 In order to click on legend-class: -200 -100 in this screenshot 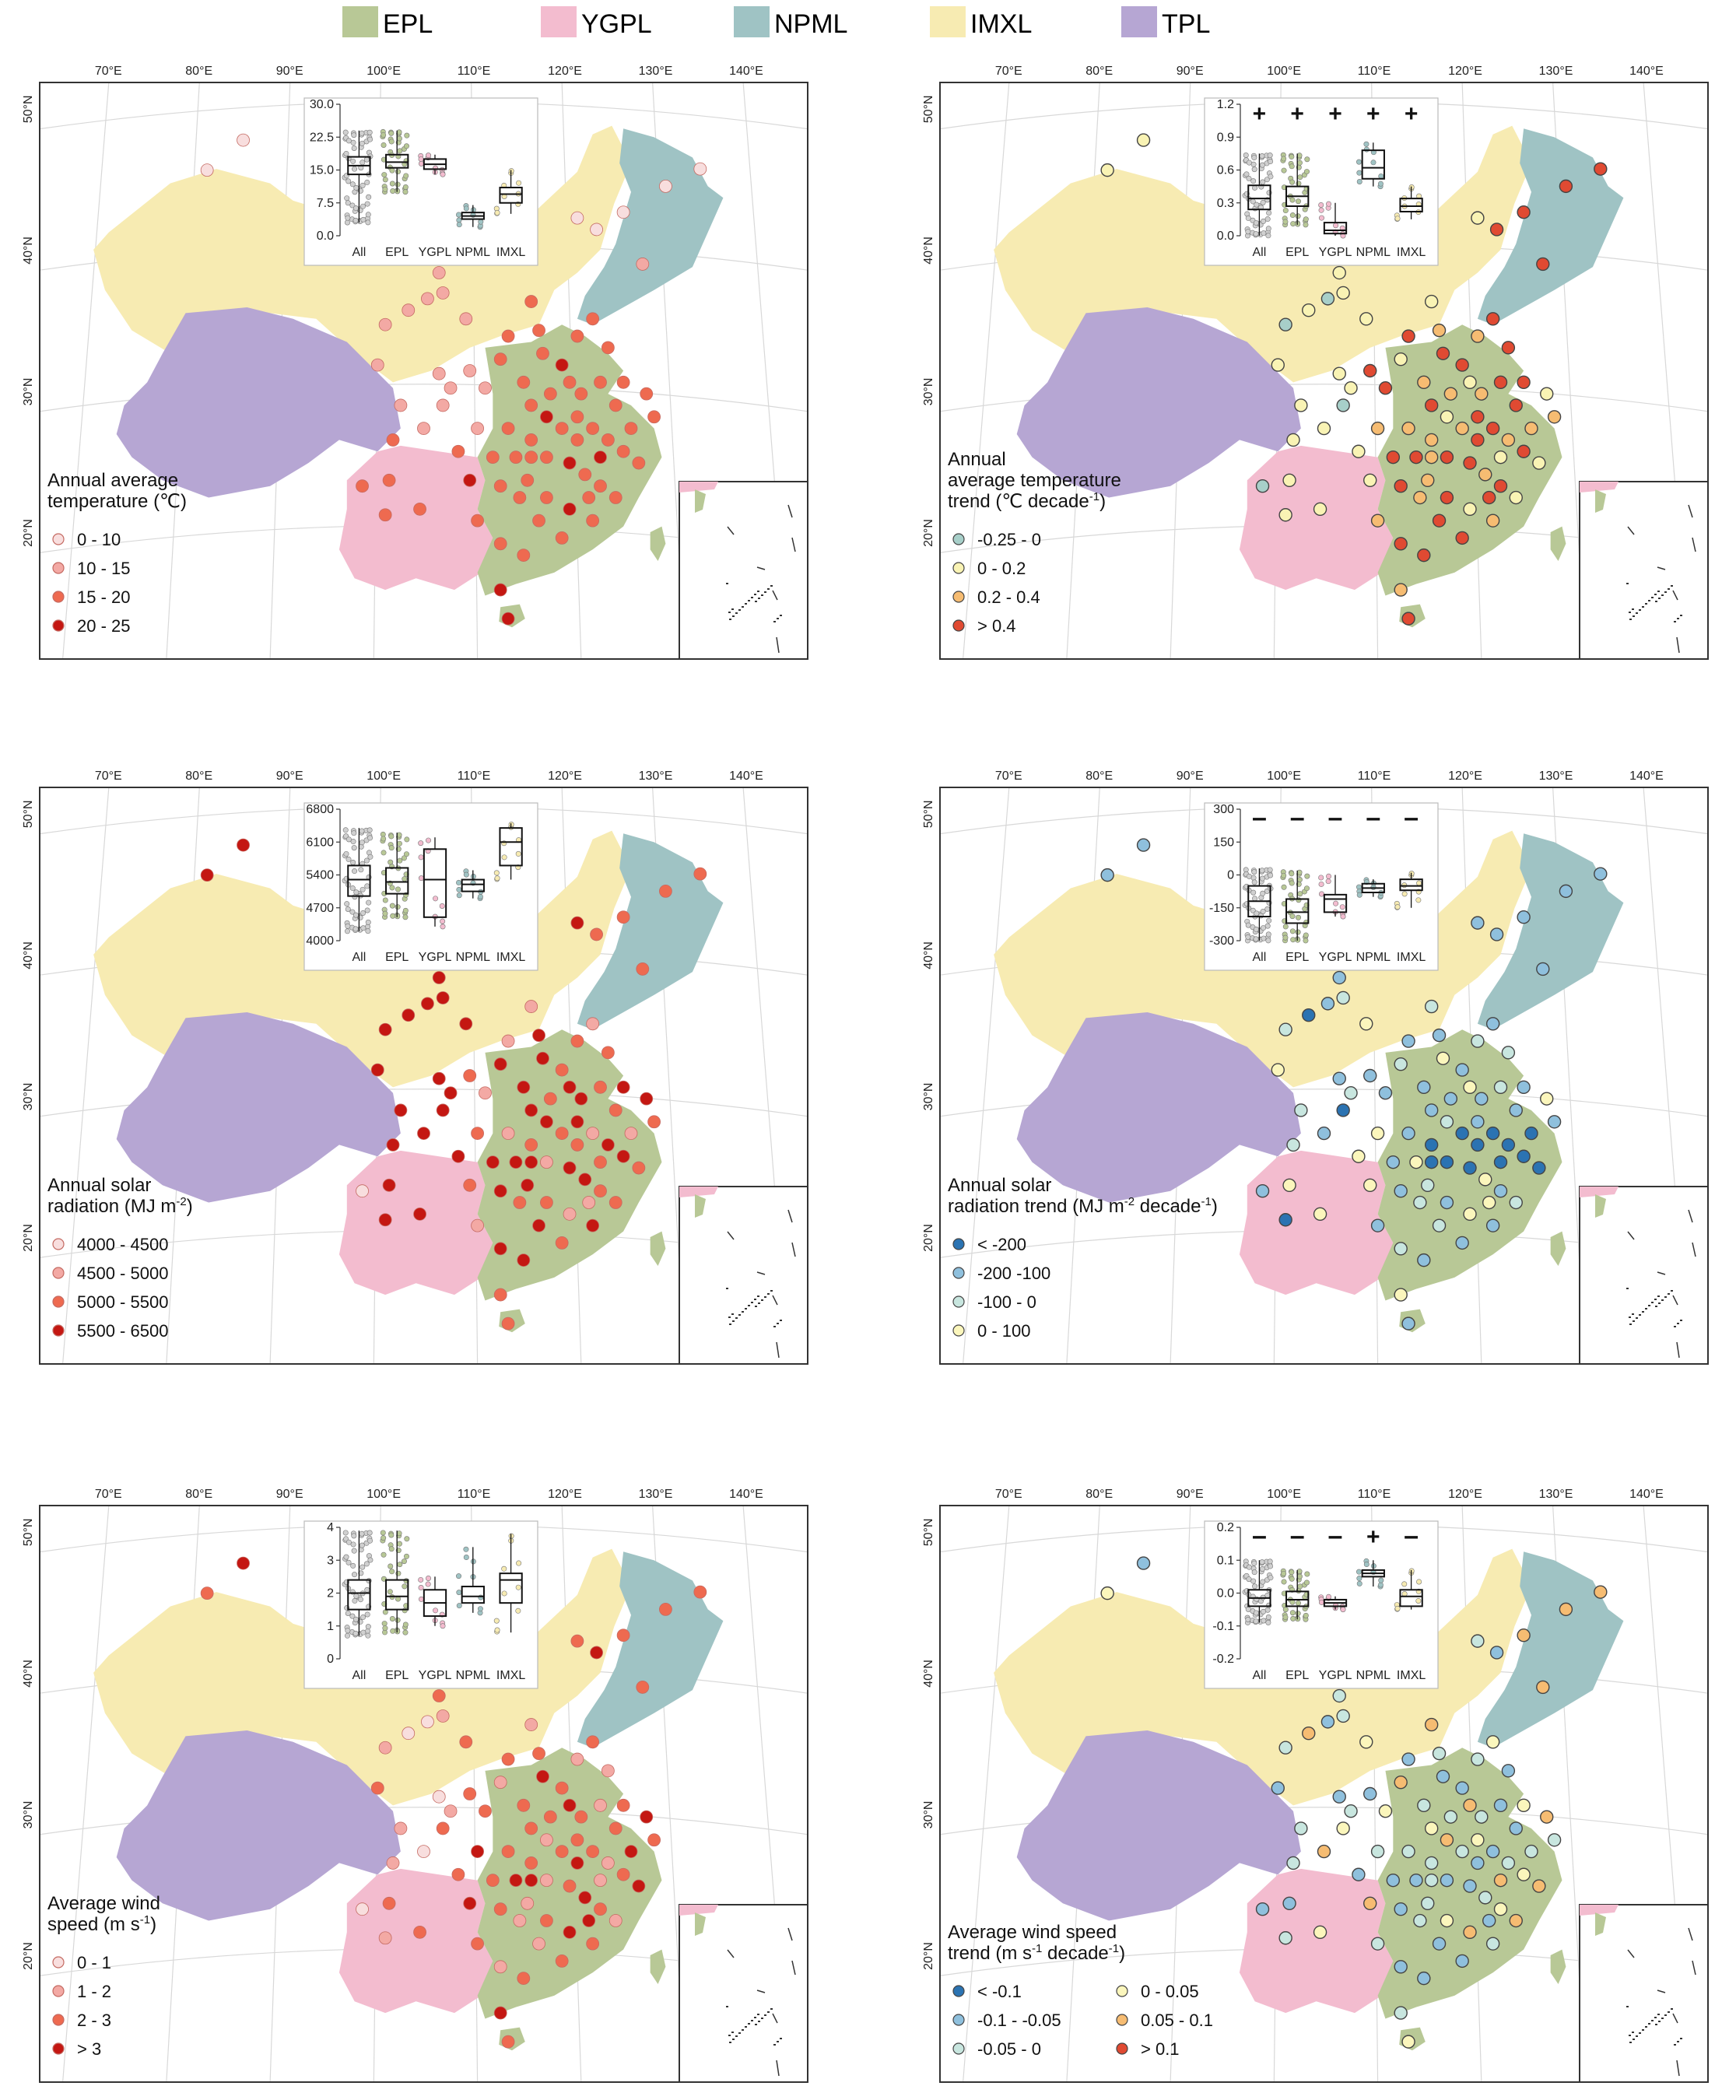, I will do `click(1001, 1273)`.